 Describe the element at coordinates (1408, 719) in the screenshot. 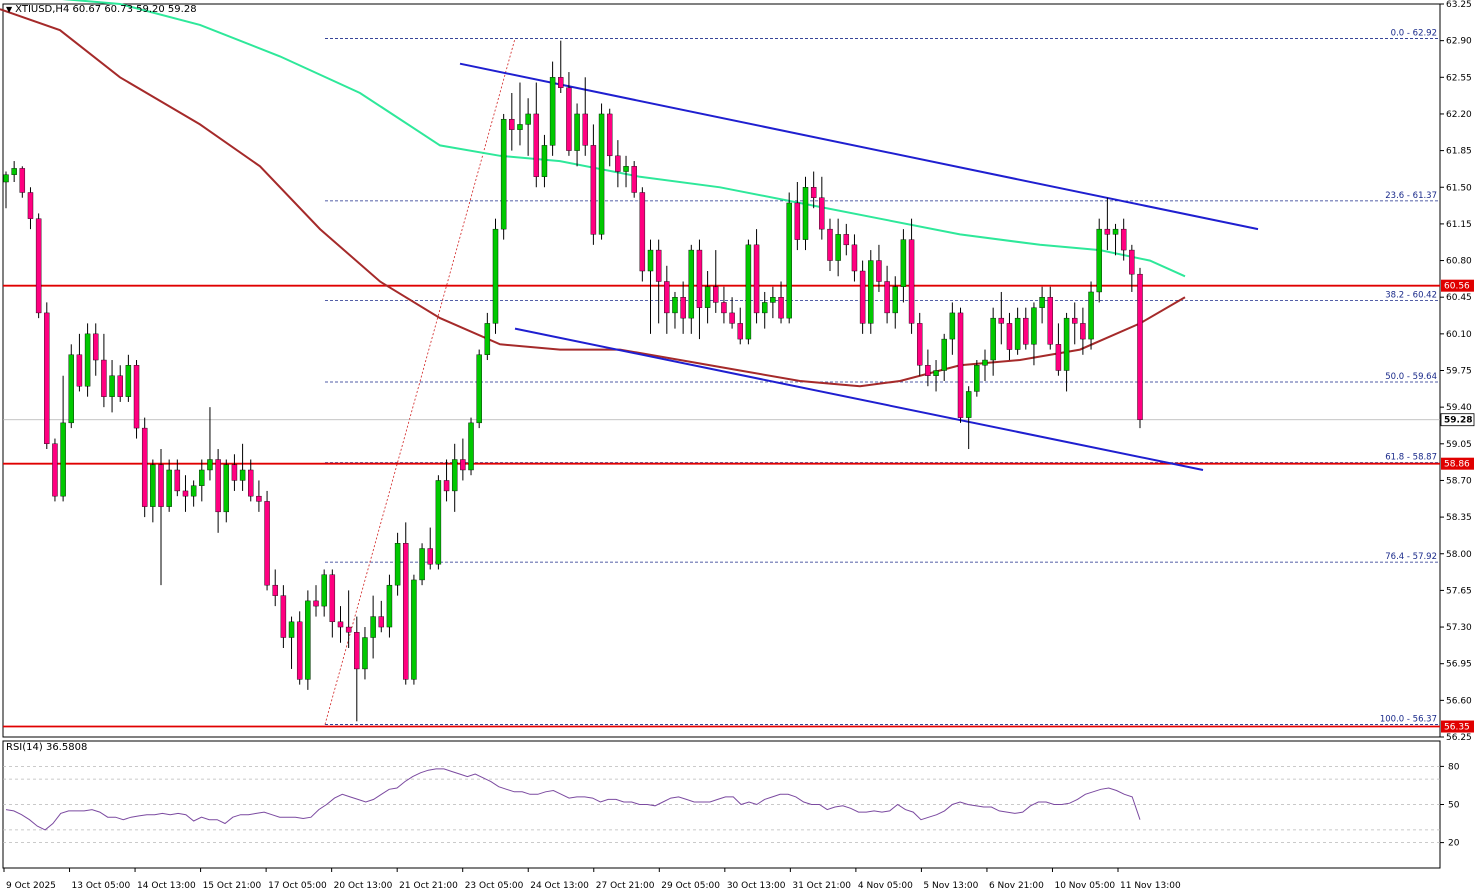

I see `fib-level-label: 100.0 - 56.37` at that location.